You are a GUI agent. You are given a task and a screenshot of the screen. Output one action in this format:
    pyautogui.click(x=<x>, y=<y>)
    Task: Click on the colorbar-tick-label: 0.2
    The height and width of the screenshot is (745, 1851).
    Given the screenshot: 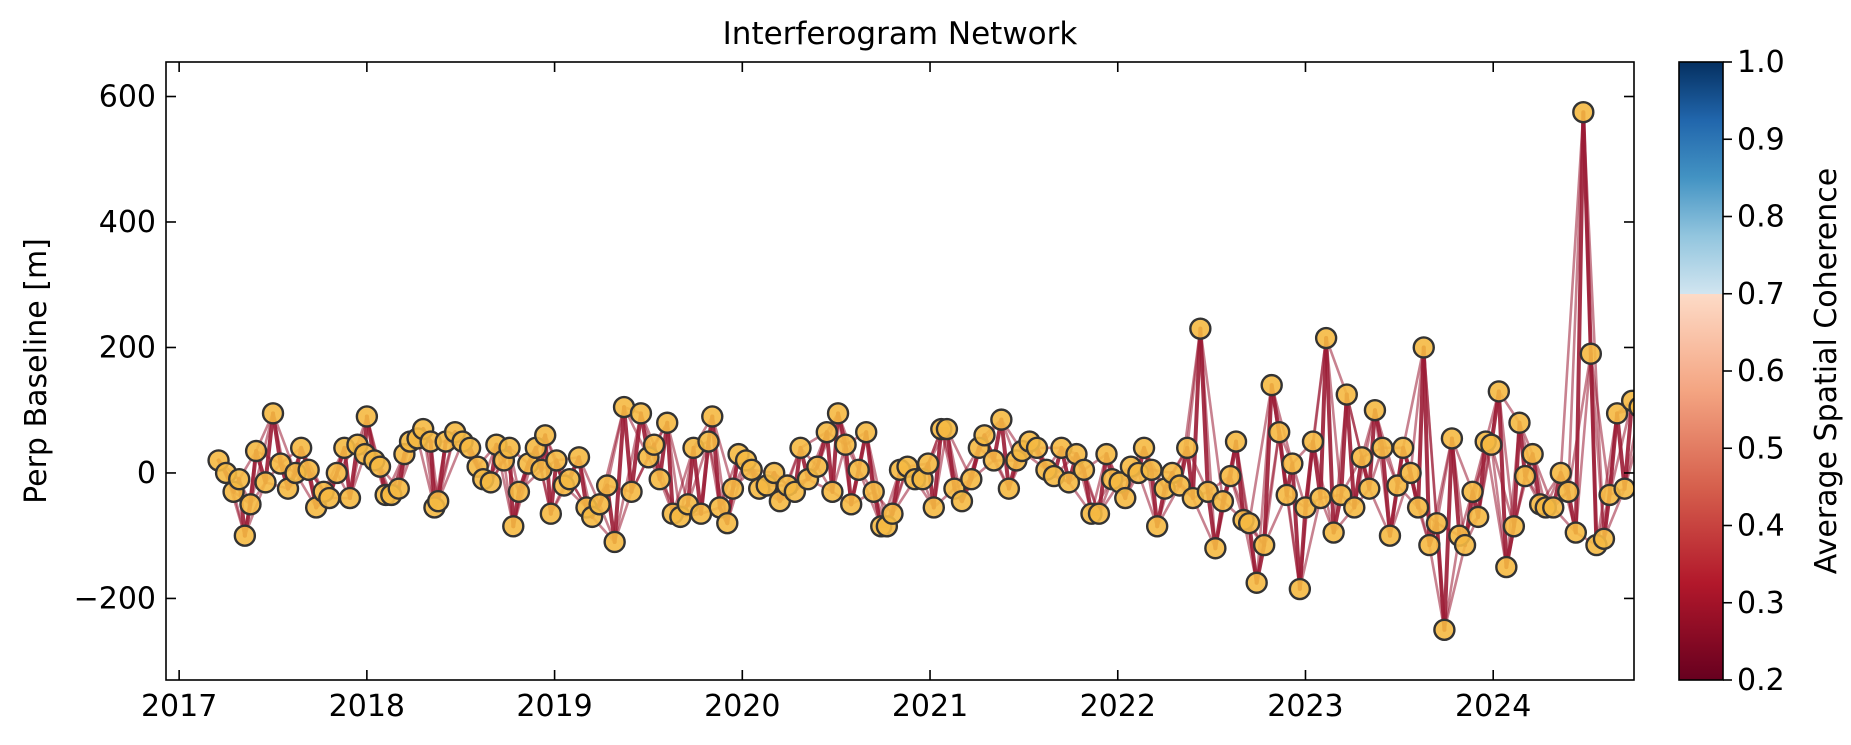 What is the action you would take?
    pyautogui.click(x=1761, y=680)
    